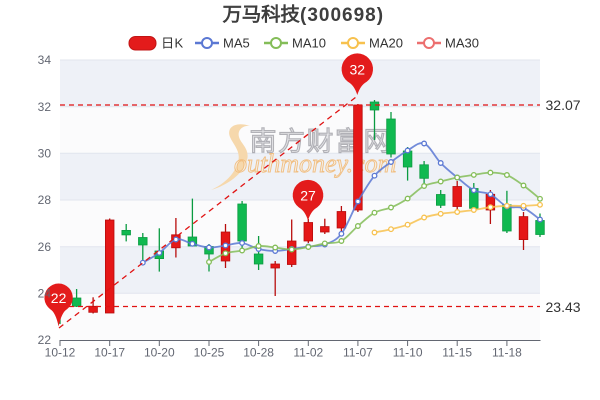  What do you see at coordinates (45, 154) in the screenshot?
I see `svg-text: 30` at bounding box center [45, 154].